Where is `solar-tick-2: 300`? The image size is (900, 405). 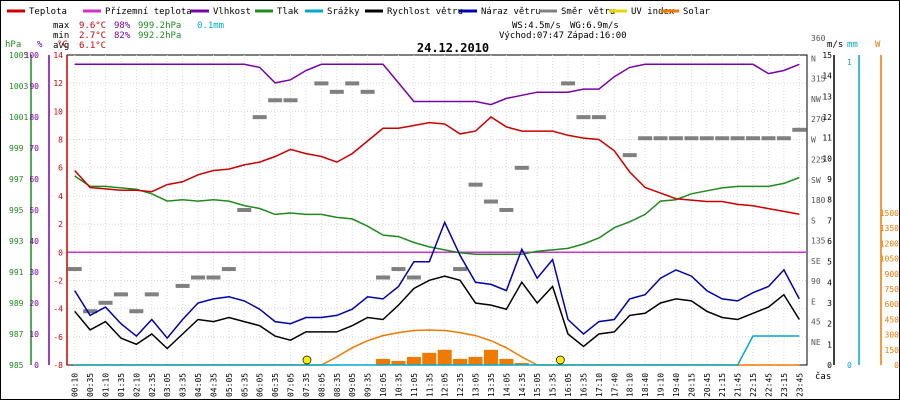
solar-tick-2: 300 is located at coordinates (892, 335).